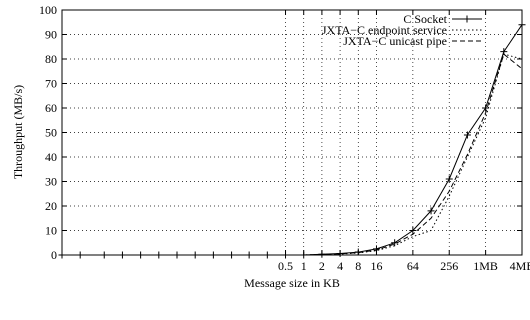  I want to click on y-axis-title: Throughput (MB/s), so click(18, 132).